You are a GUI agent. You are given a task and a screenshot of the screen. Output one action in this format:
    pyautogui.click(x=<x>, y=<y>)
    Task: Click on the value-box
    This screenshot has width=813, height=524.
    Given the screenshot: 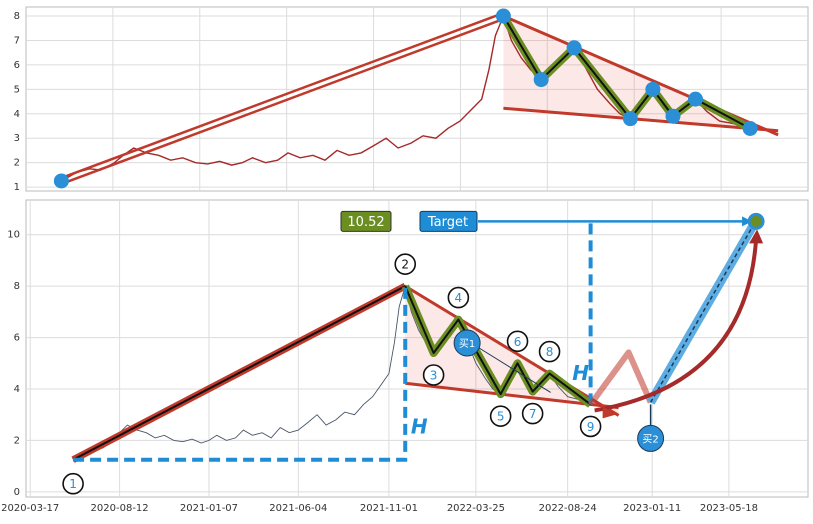 What is the action you would take?
    pyautogui.click(x=366, y=221)
    